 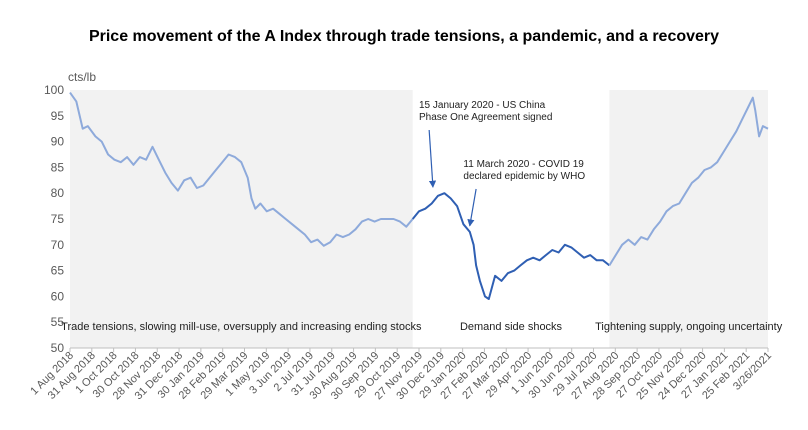 What do you see at coordinates (58, 167) in the screenshot?
I see `y-tick-label: 85` at bounding box center [58, 167].